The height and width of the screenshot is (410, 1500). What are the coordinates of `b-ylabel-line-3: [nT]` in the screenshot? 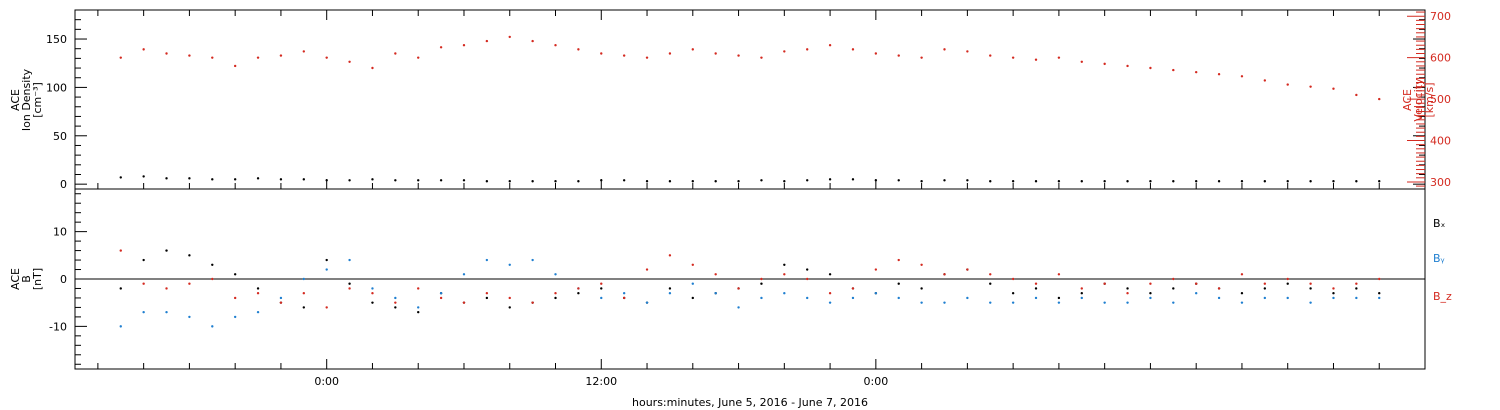 It's located at (37, 279).